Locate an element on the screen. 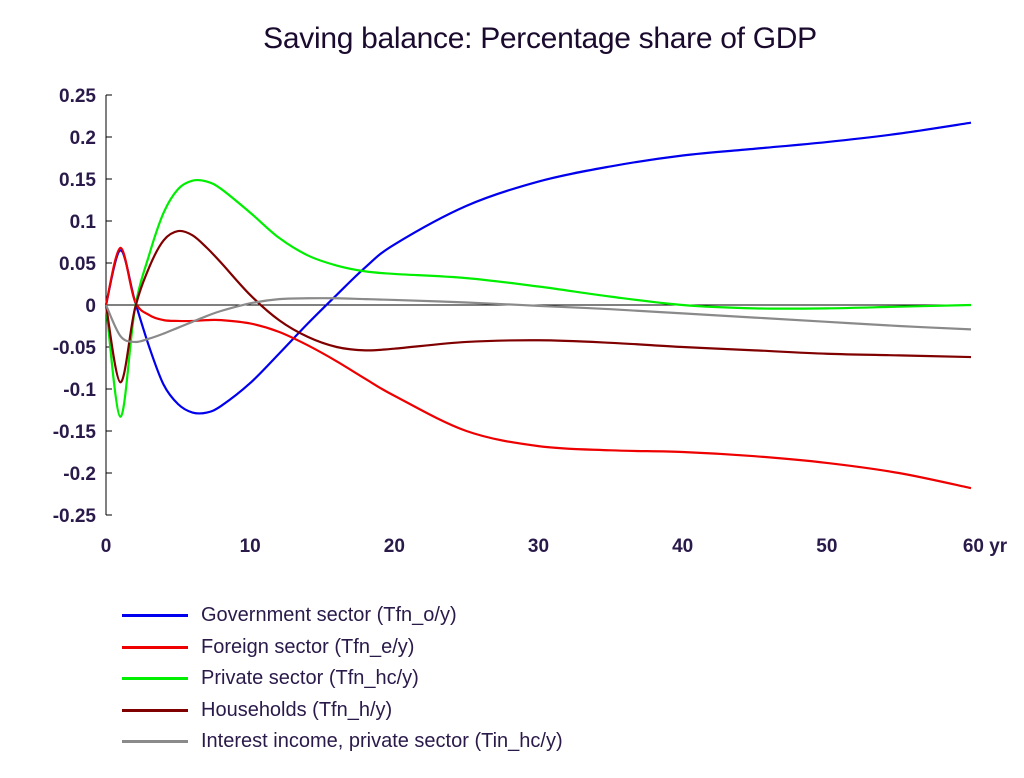 This screenshot has width=1024, height=778. chart-title: Saving balance: Percentage share of GDP is located at coordinates (540, 38).